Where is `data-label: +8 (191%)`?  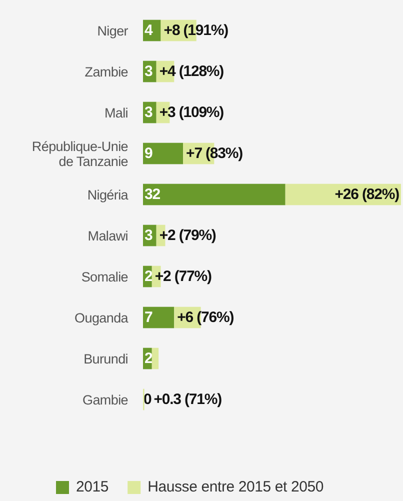 data-label: +8 (191%) is located at coordinates (196, 30).